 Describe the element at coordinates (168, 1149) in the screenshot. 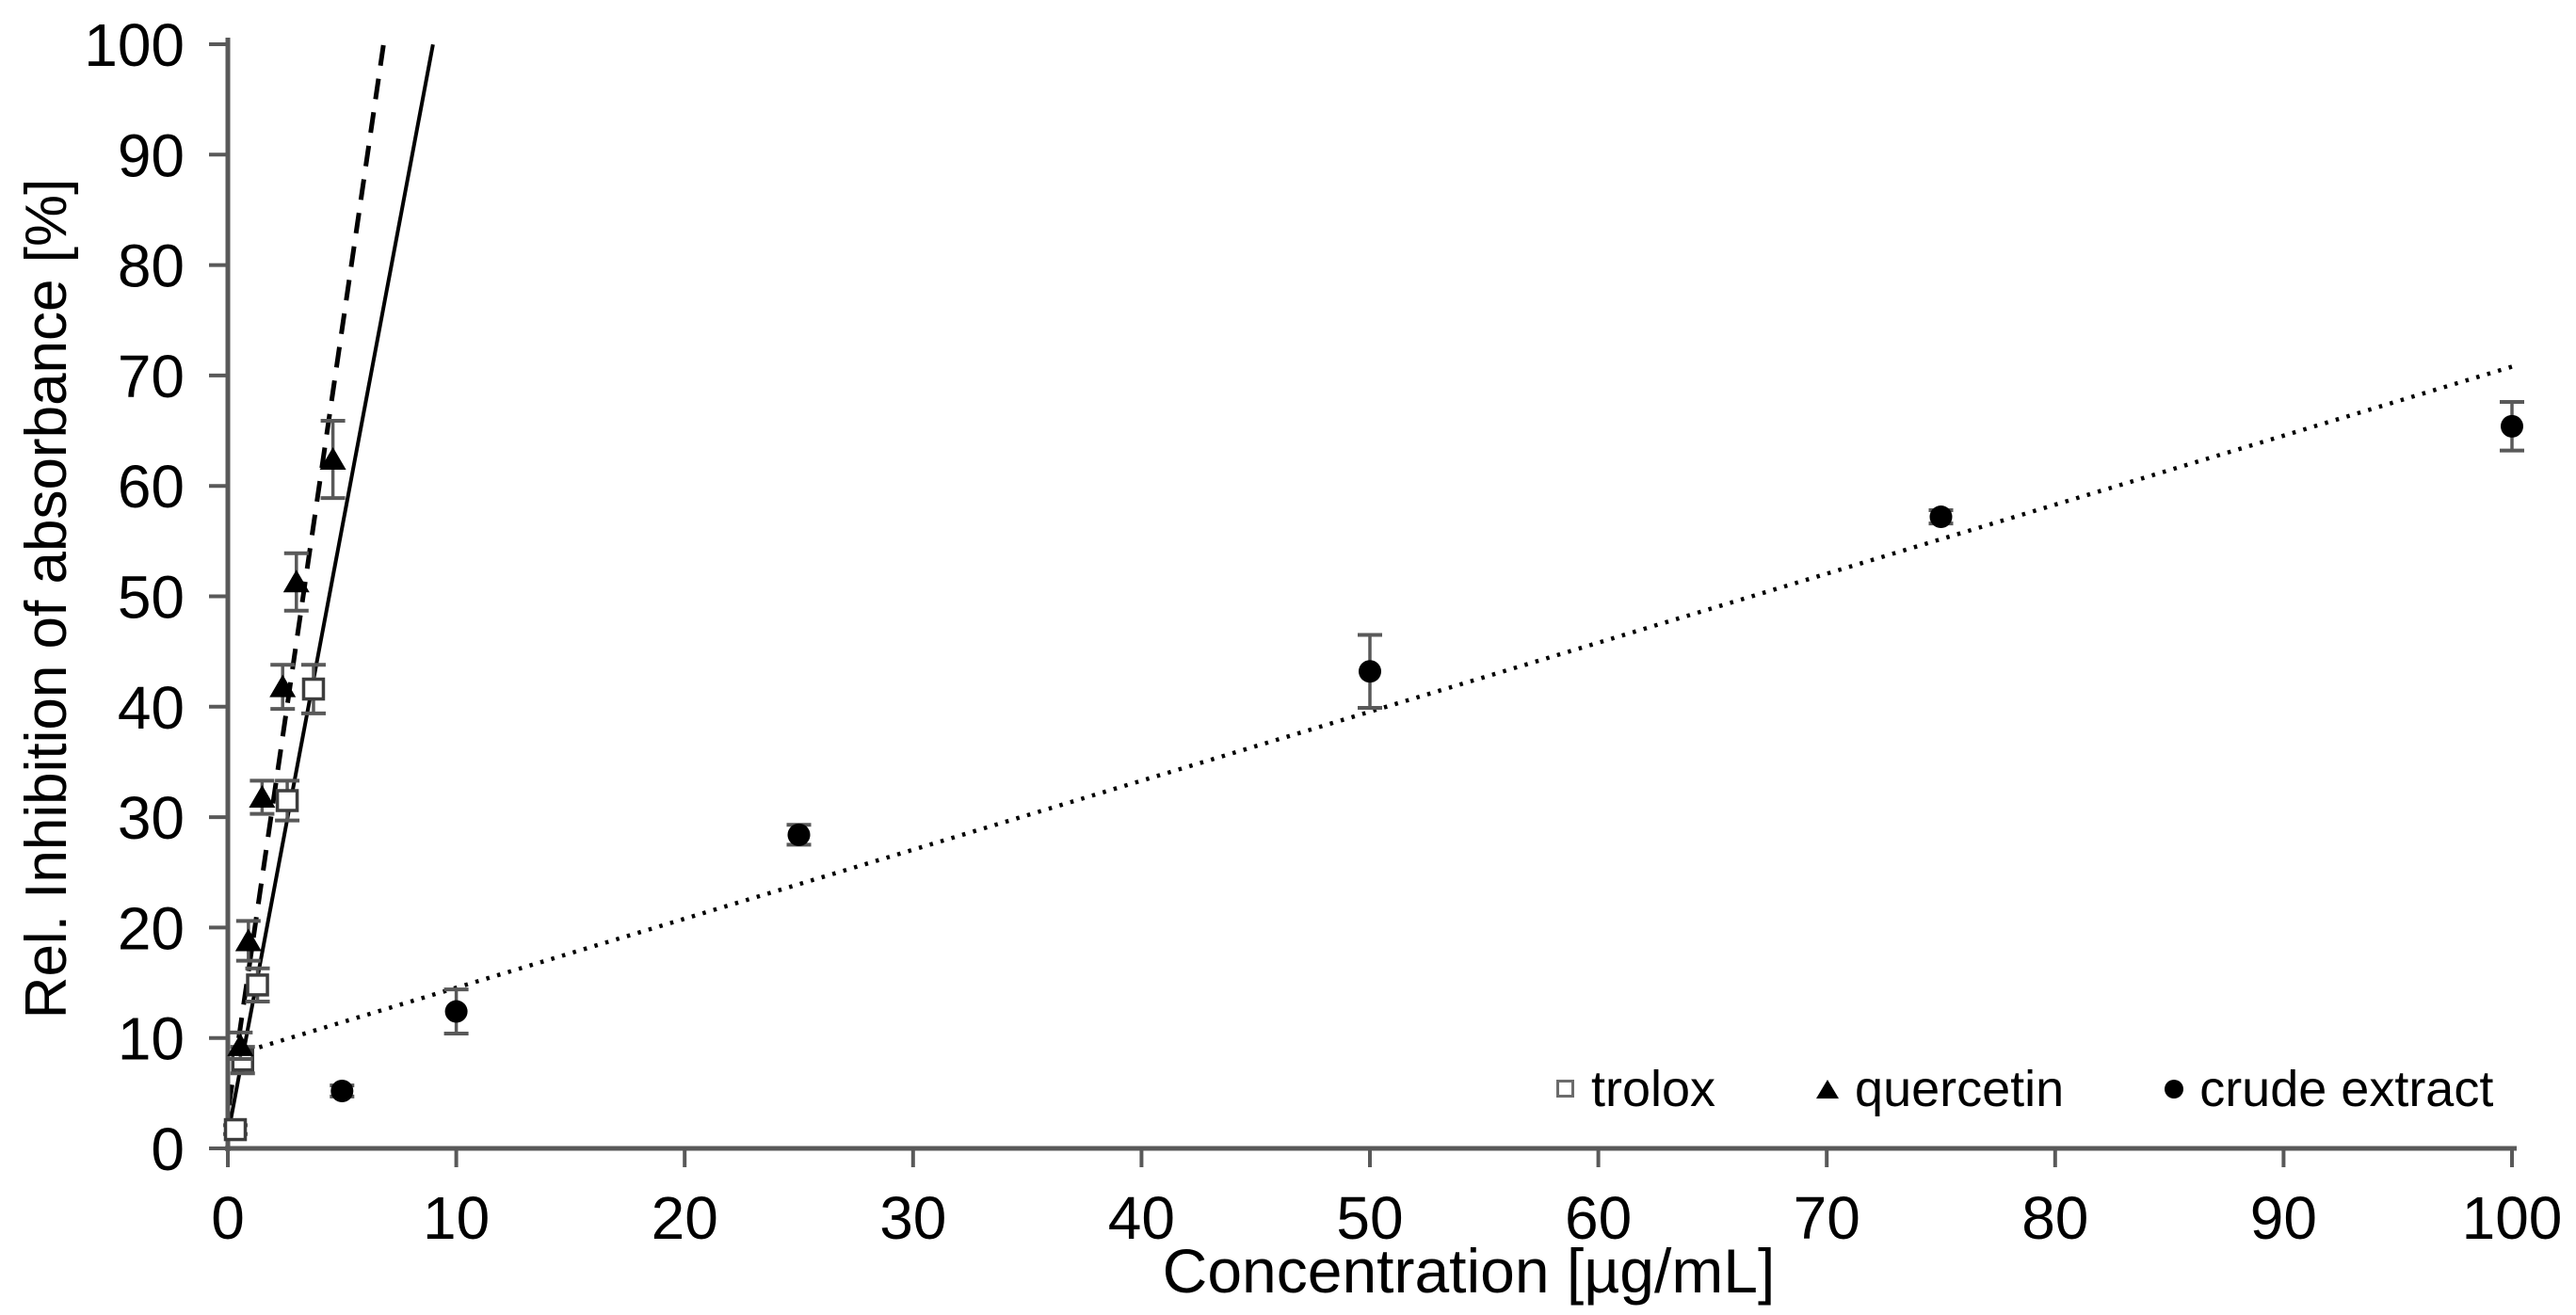

I see `y-tick-label: 0` at that location.